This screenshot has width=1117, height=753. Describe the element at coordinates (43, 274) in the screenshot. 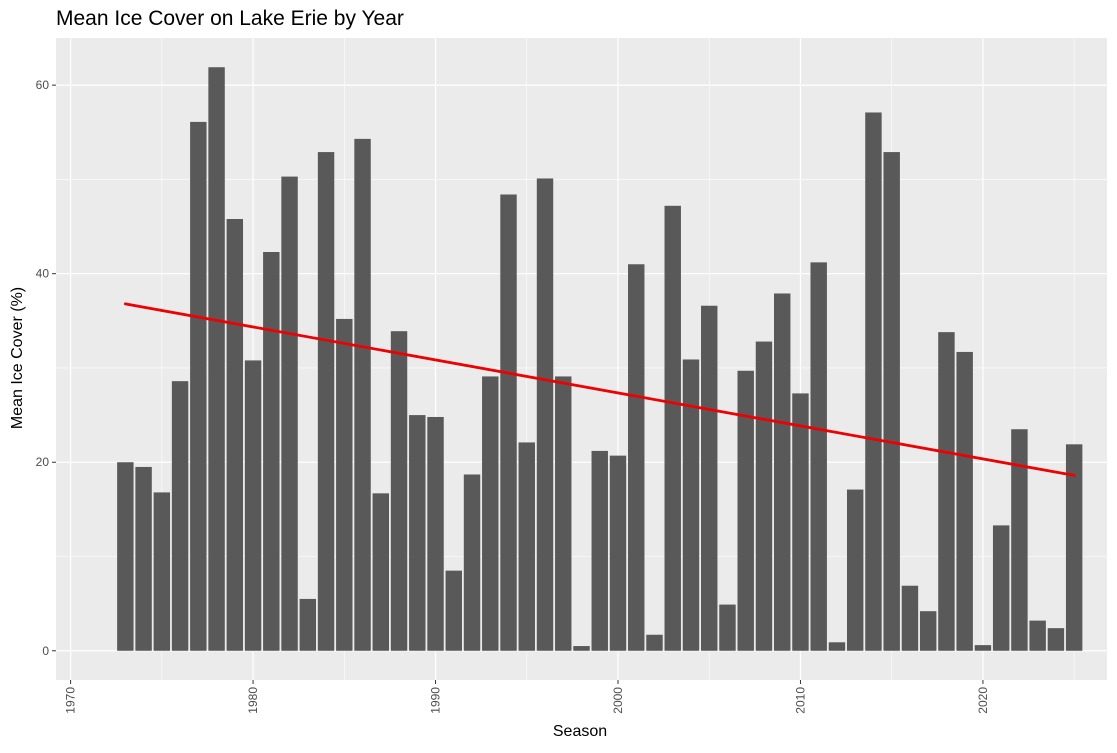

I see `y-tick-label: 40` at that location.